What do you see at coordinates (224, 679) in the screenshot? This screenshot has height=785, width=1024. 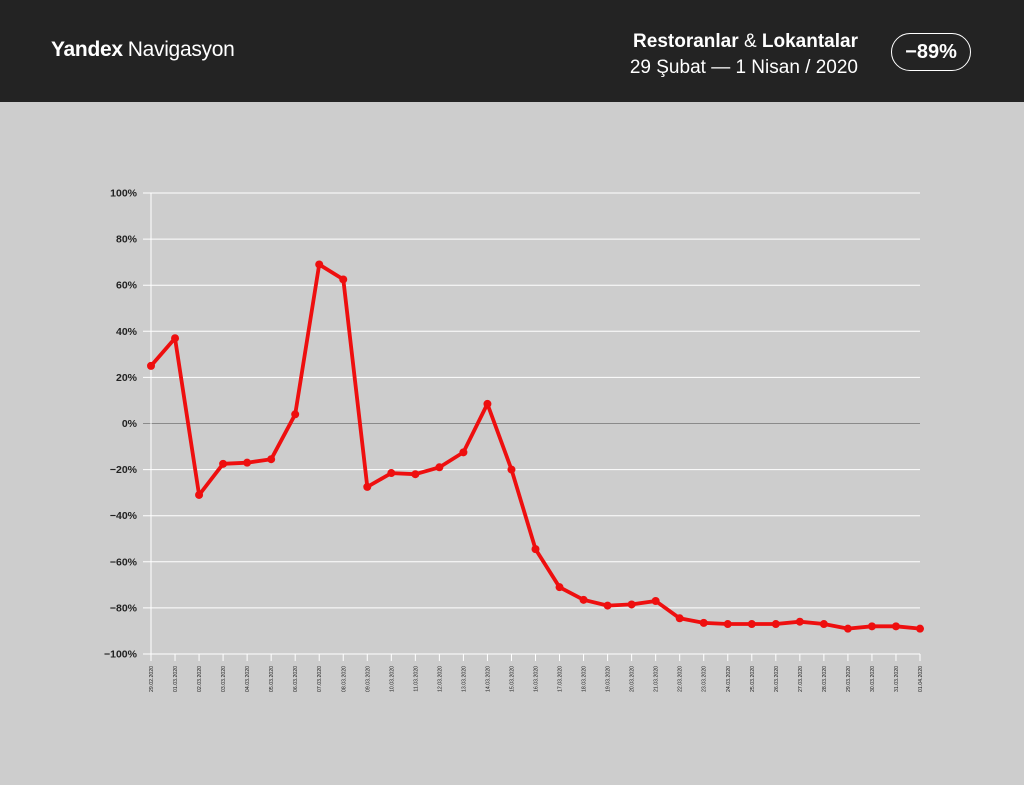 I see `x-tick-label: 03.03.2020` at bounding box center [224, 679].